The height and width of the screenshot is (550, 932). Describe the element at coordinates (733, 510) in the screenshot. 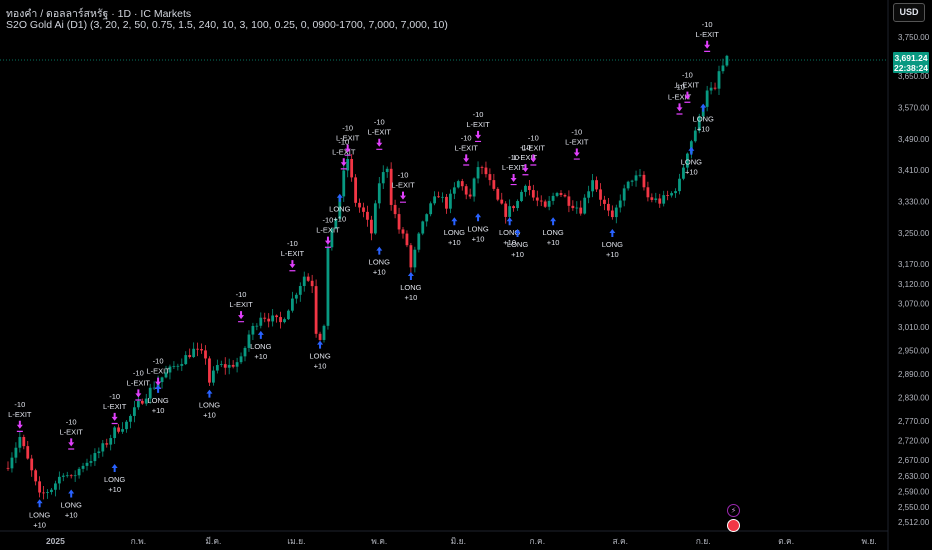

I see `lightning-icon: ⚡` at that location.